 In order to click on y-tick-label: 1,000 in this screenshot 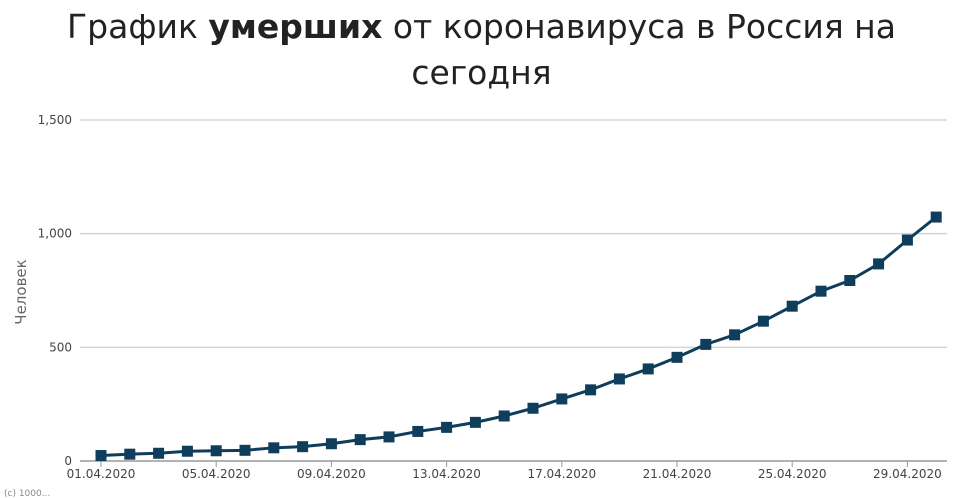, I will do `click(55, 234)`.